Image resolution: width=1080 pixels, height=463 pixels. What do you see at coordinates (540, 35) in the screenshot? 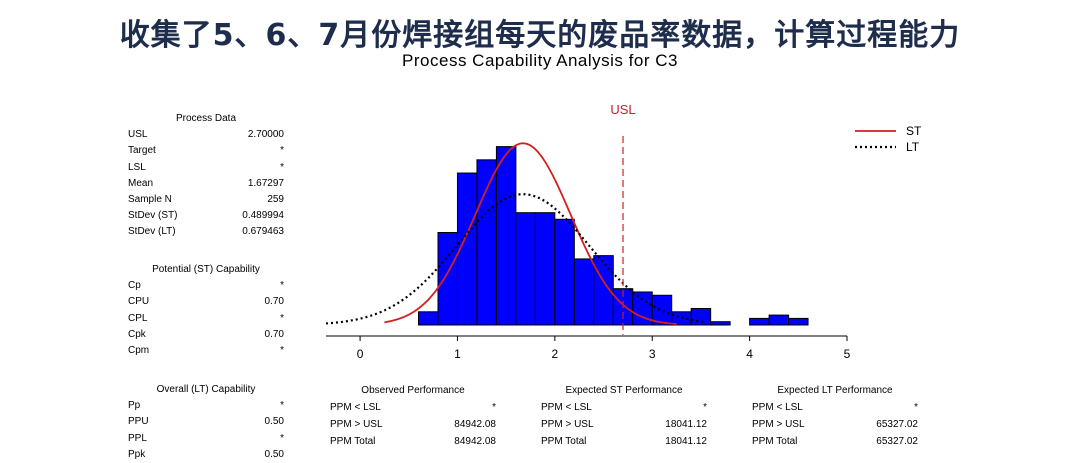
I see `slide-headline: 收集了5、6、7月份焊接组每天的废品率数据，计算过程能力` at bounding box center [540, 35].